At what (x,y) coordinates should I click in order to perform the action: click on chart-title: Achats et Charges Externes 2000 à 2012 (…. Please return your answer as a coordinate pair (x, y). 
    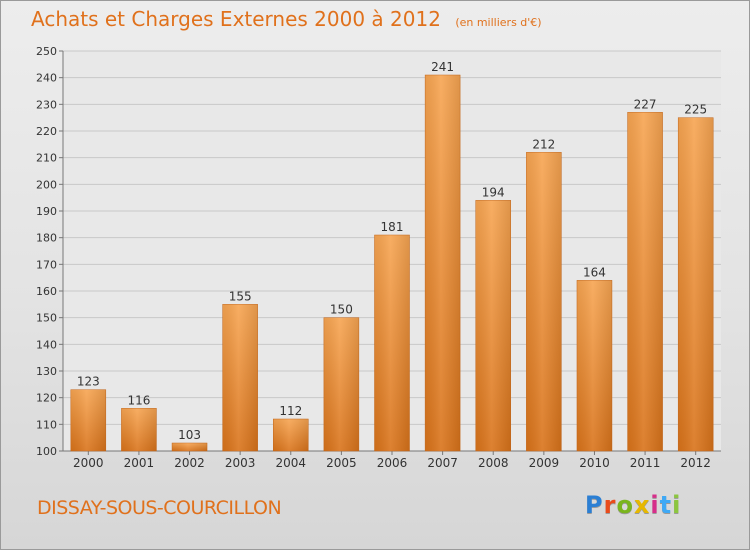
    Looking at the image, I should click on (286, 19).